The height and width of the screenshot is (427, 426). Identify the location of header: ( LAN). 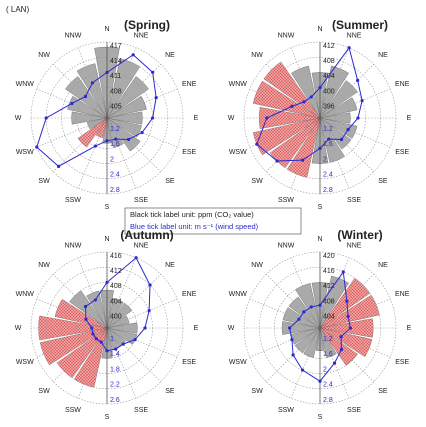
(17, 9).